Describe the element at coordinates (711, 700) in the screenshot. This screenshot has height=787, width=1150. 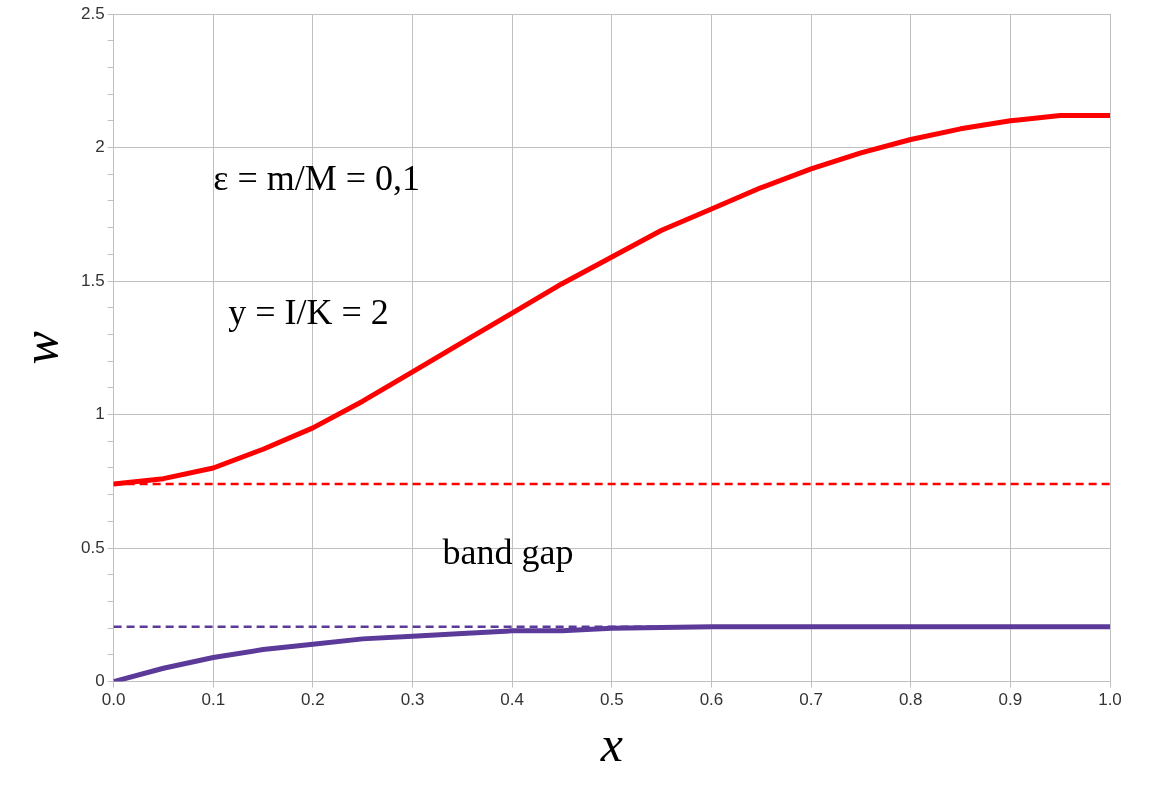
I see `x-tick-label: 0.6` at that location.